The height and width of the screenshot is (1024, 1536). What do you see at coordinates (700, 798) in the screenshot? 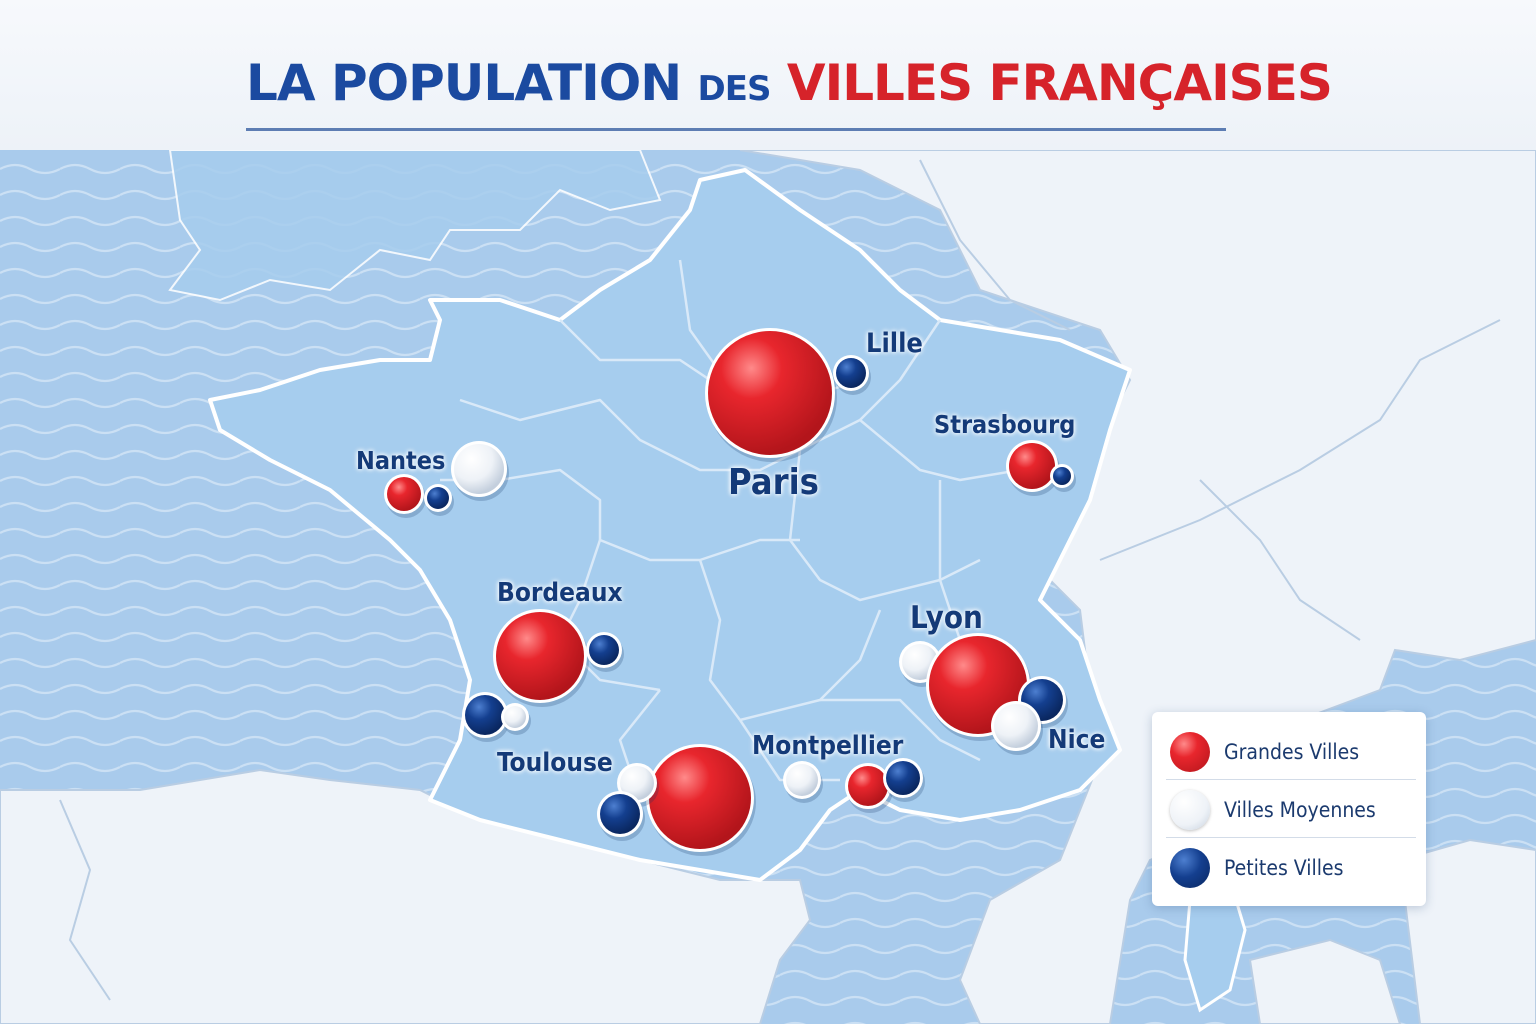
I see `toulouse-bubble` at bounding box center [700, 798].